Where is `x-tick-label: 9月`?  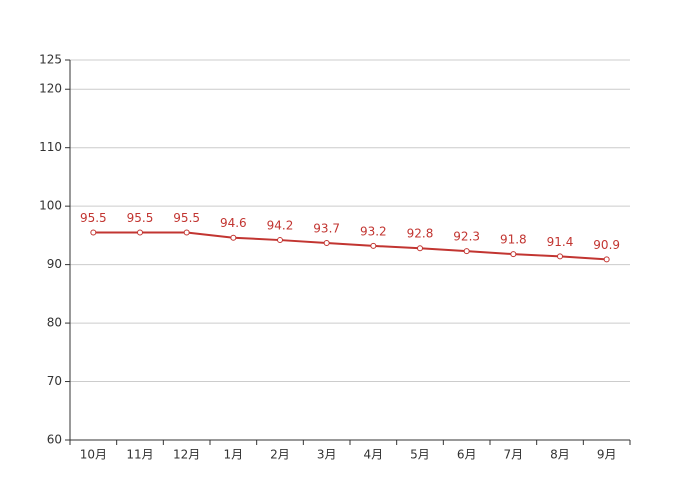 x-tick-label: 9月 is located at coordinates (607, 455).